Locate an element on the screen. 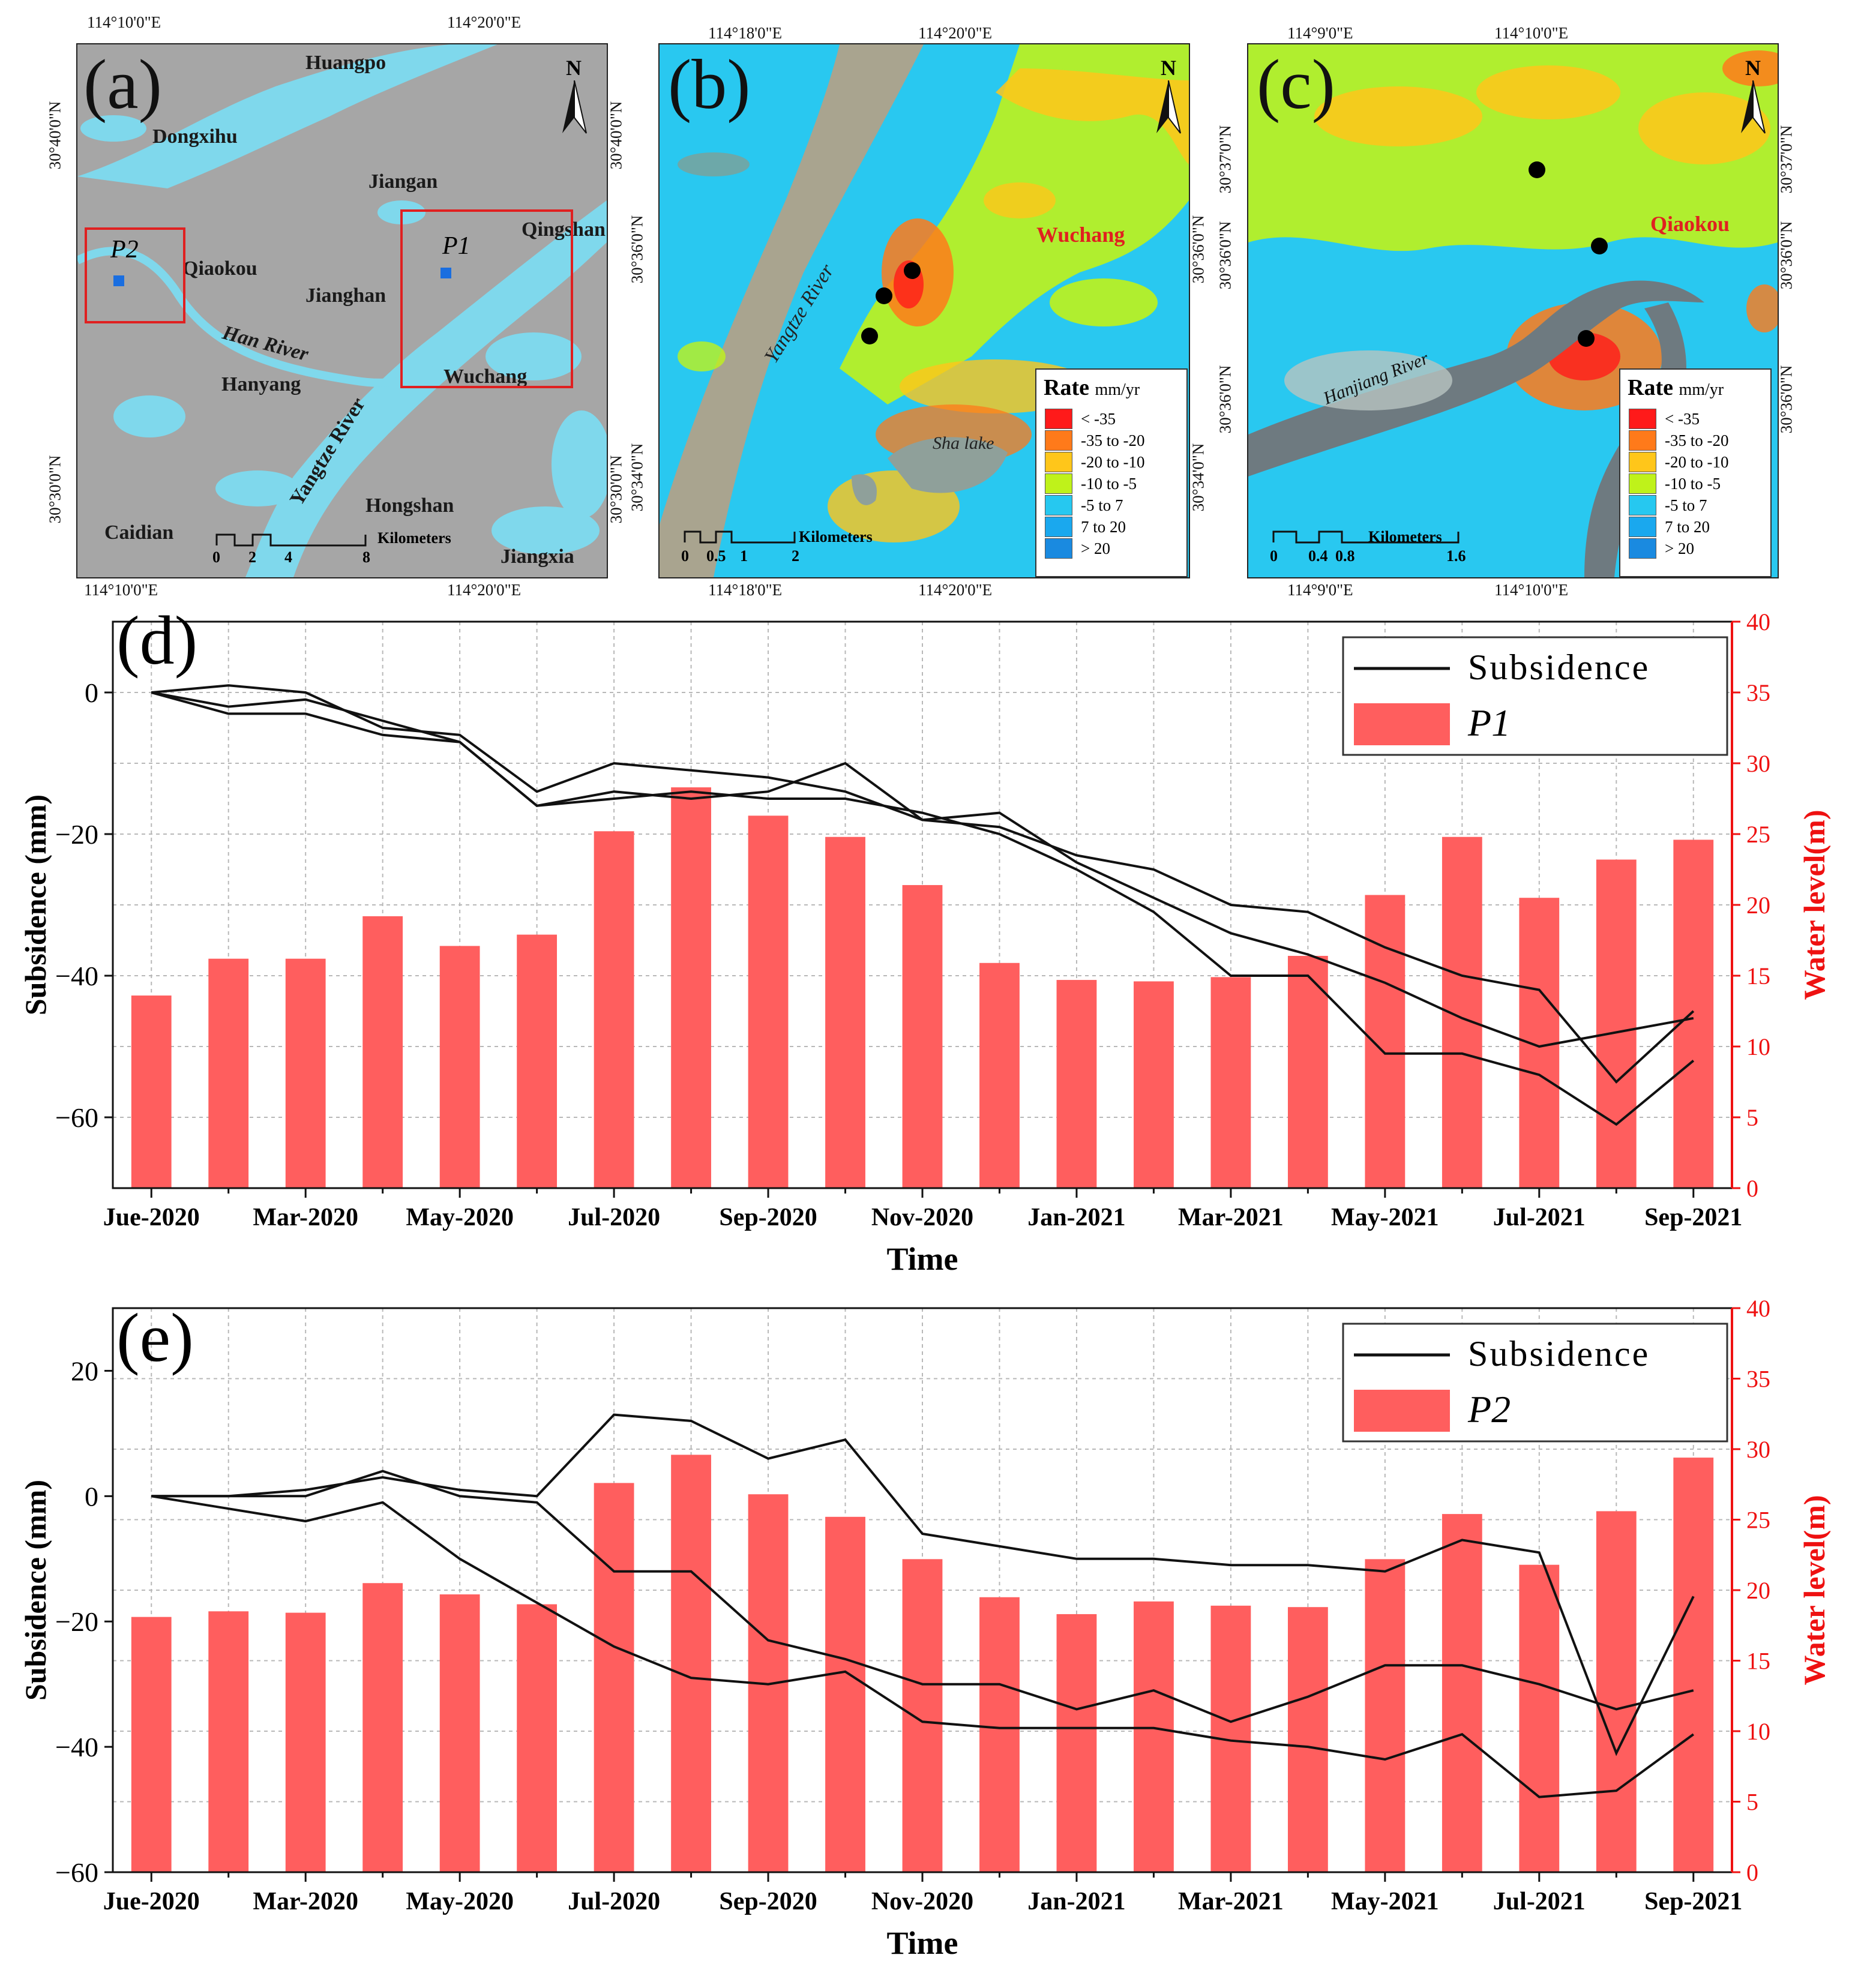  y2-tick-label: 25 is located at coordinates (1758, 835).